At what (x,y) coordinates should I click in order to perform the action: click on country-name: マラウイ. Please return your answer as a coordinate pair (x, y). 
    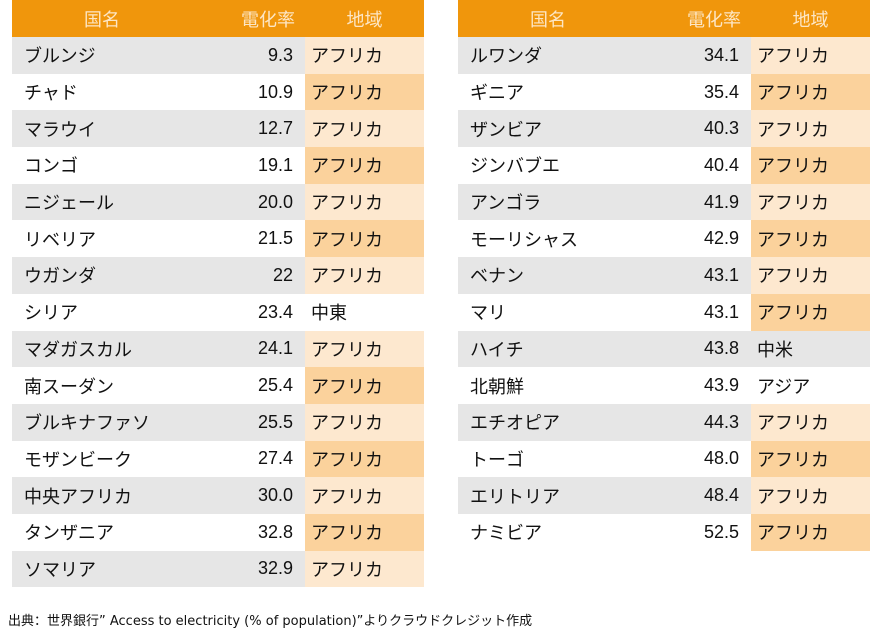
    Looking at the image, I should click on (60, 130).